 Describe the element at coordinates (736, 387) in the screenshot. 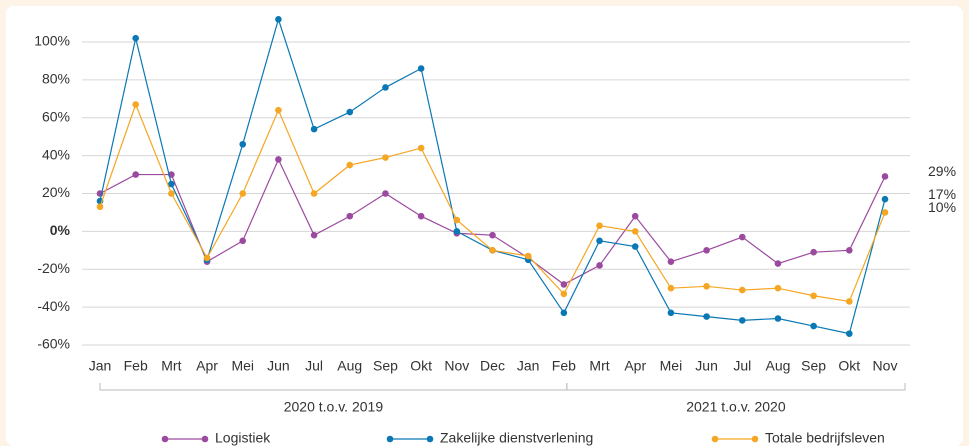

I see `group-bracket` at that location.